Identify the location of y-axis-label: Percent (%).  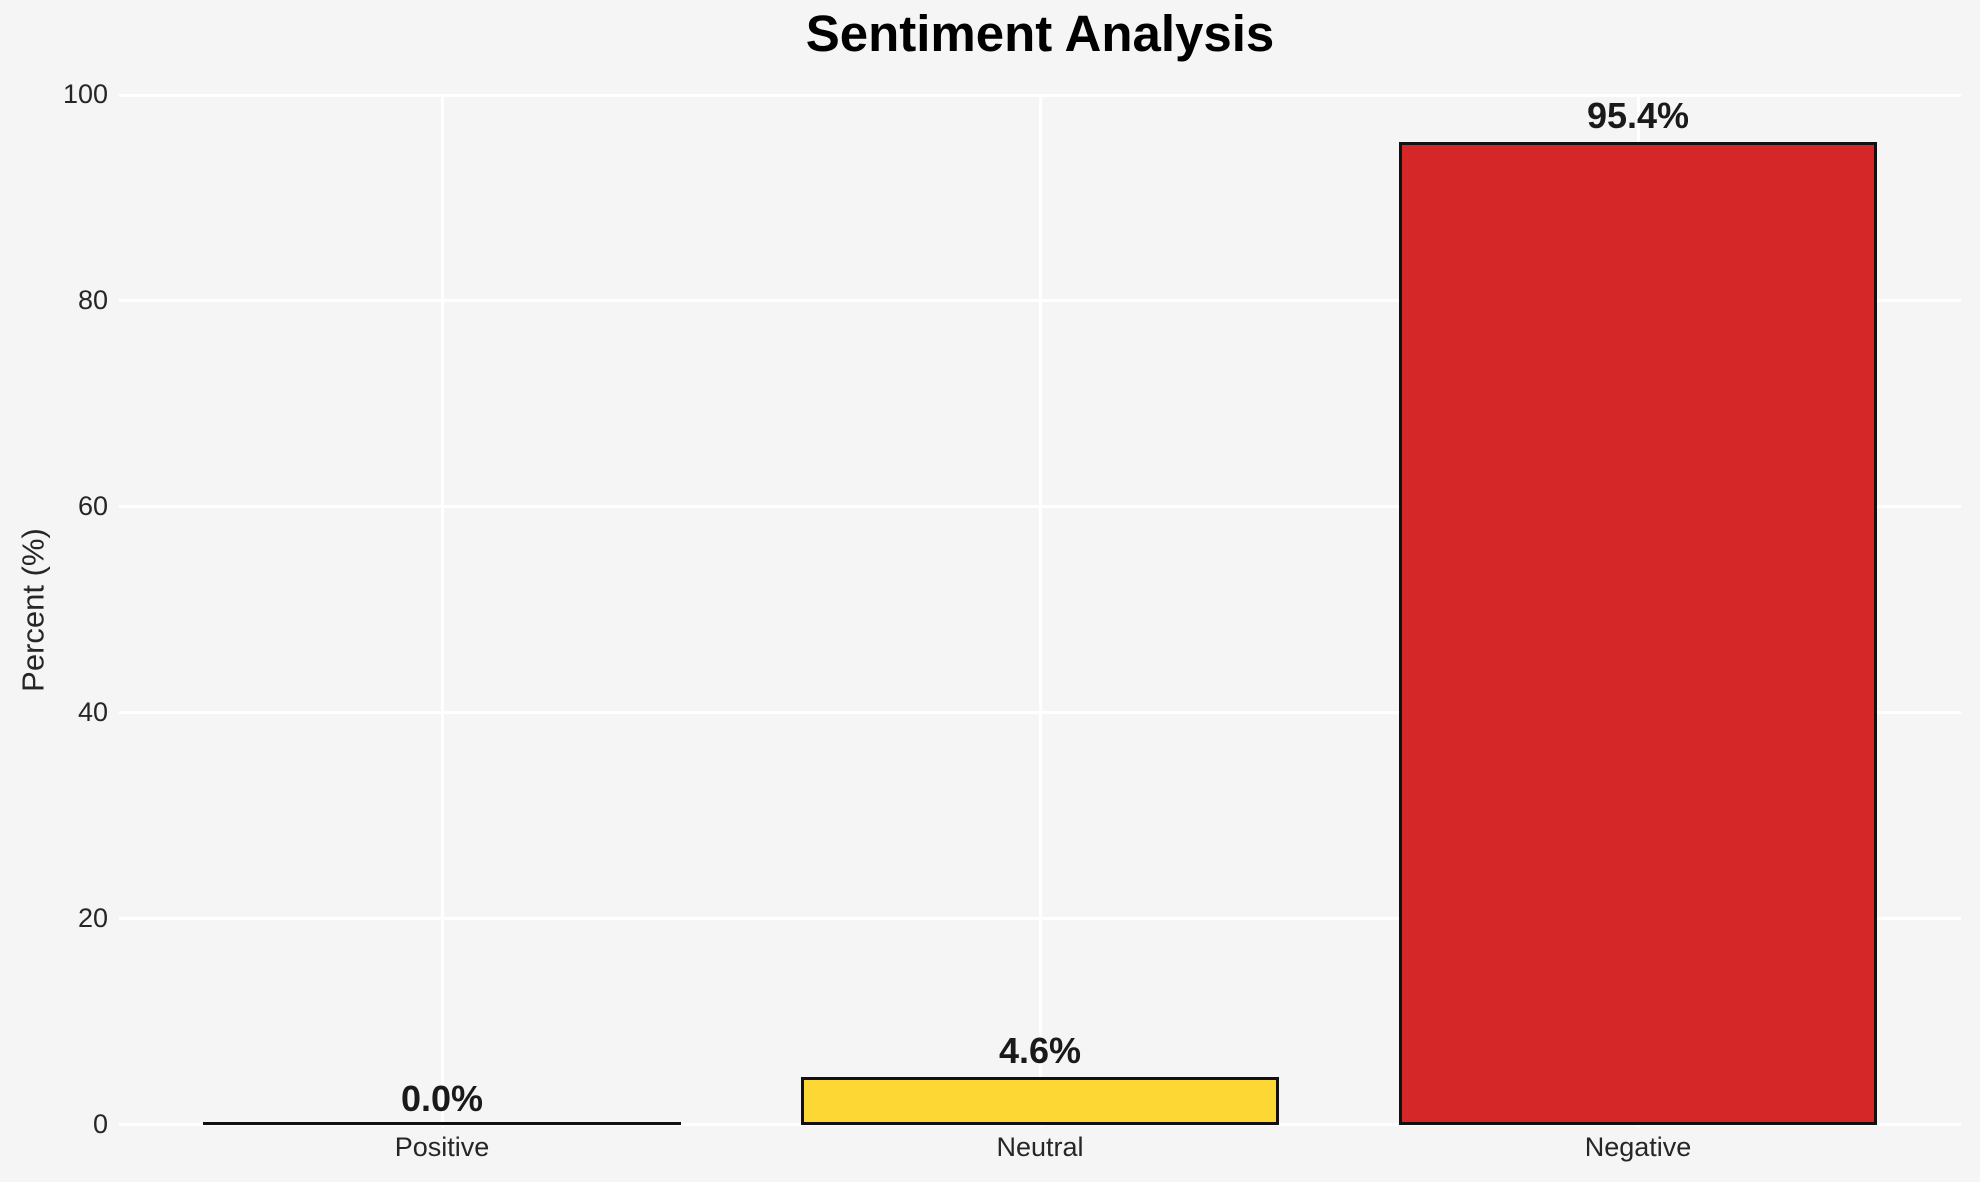
(33, 610).